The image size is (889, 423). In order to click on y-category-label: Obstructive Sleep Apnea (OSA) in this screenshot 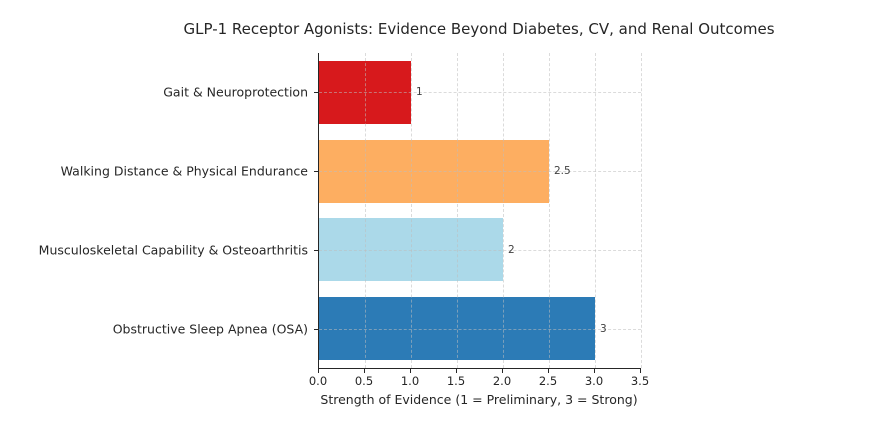, I will do `click(210, 329)`.